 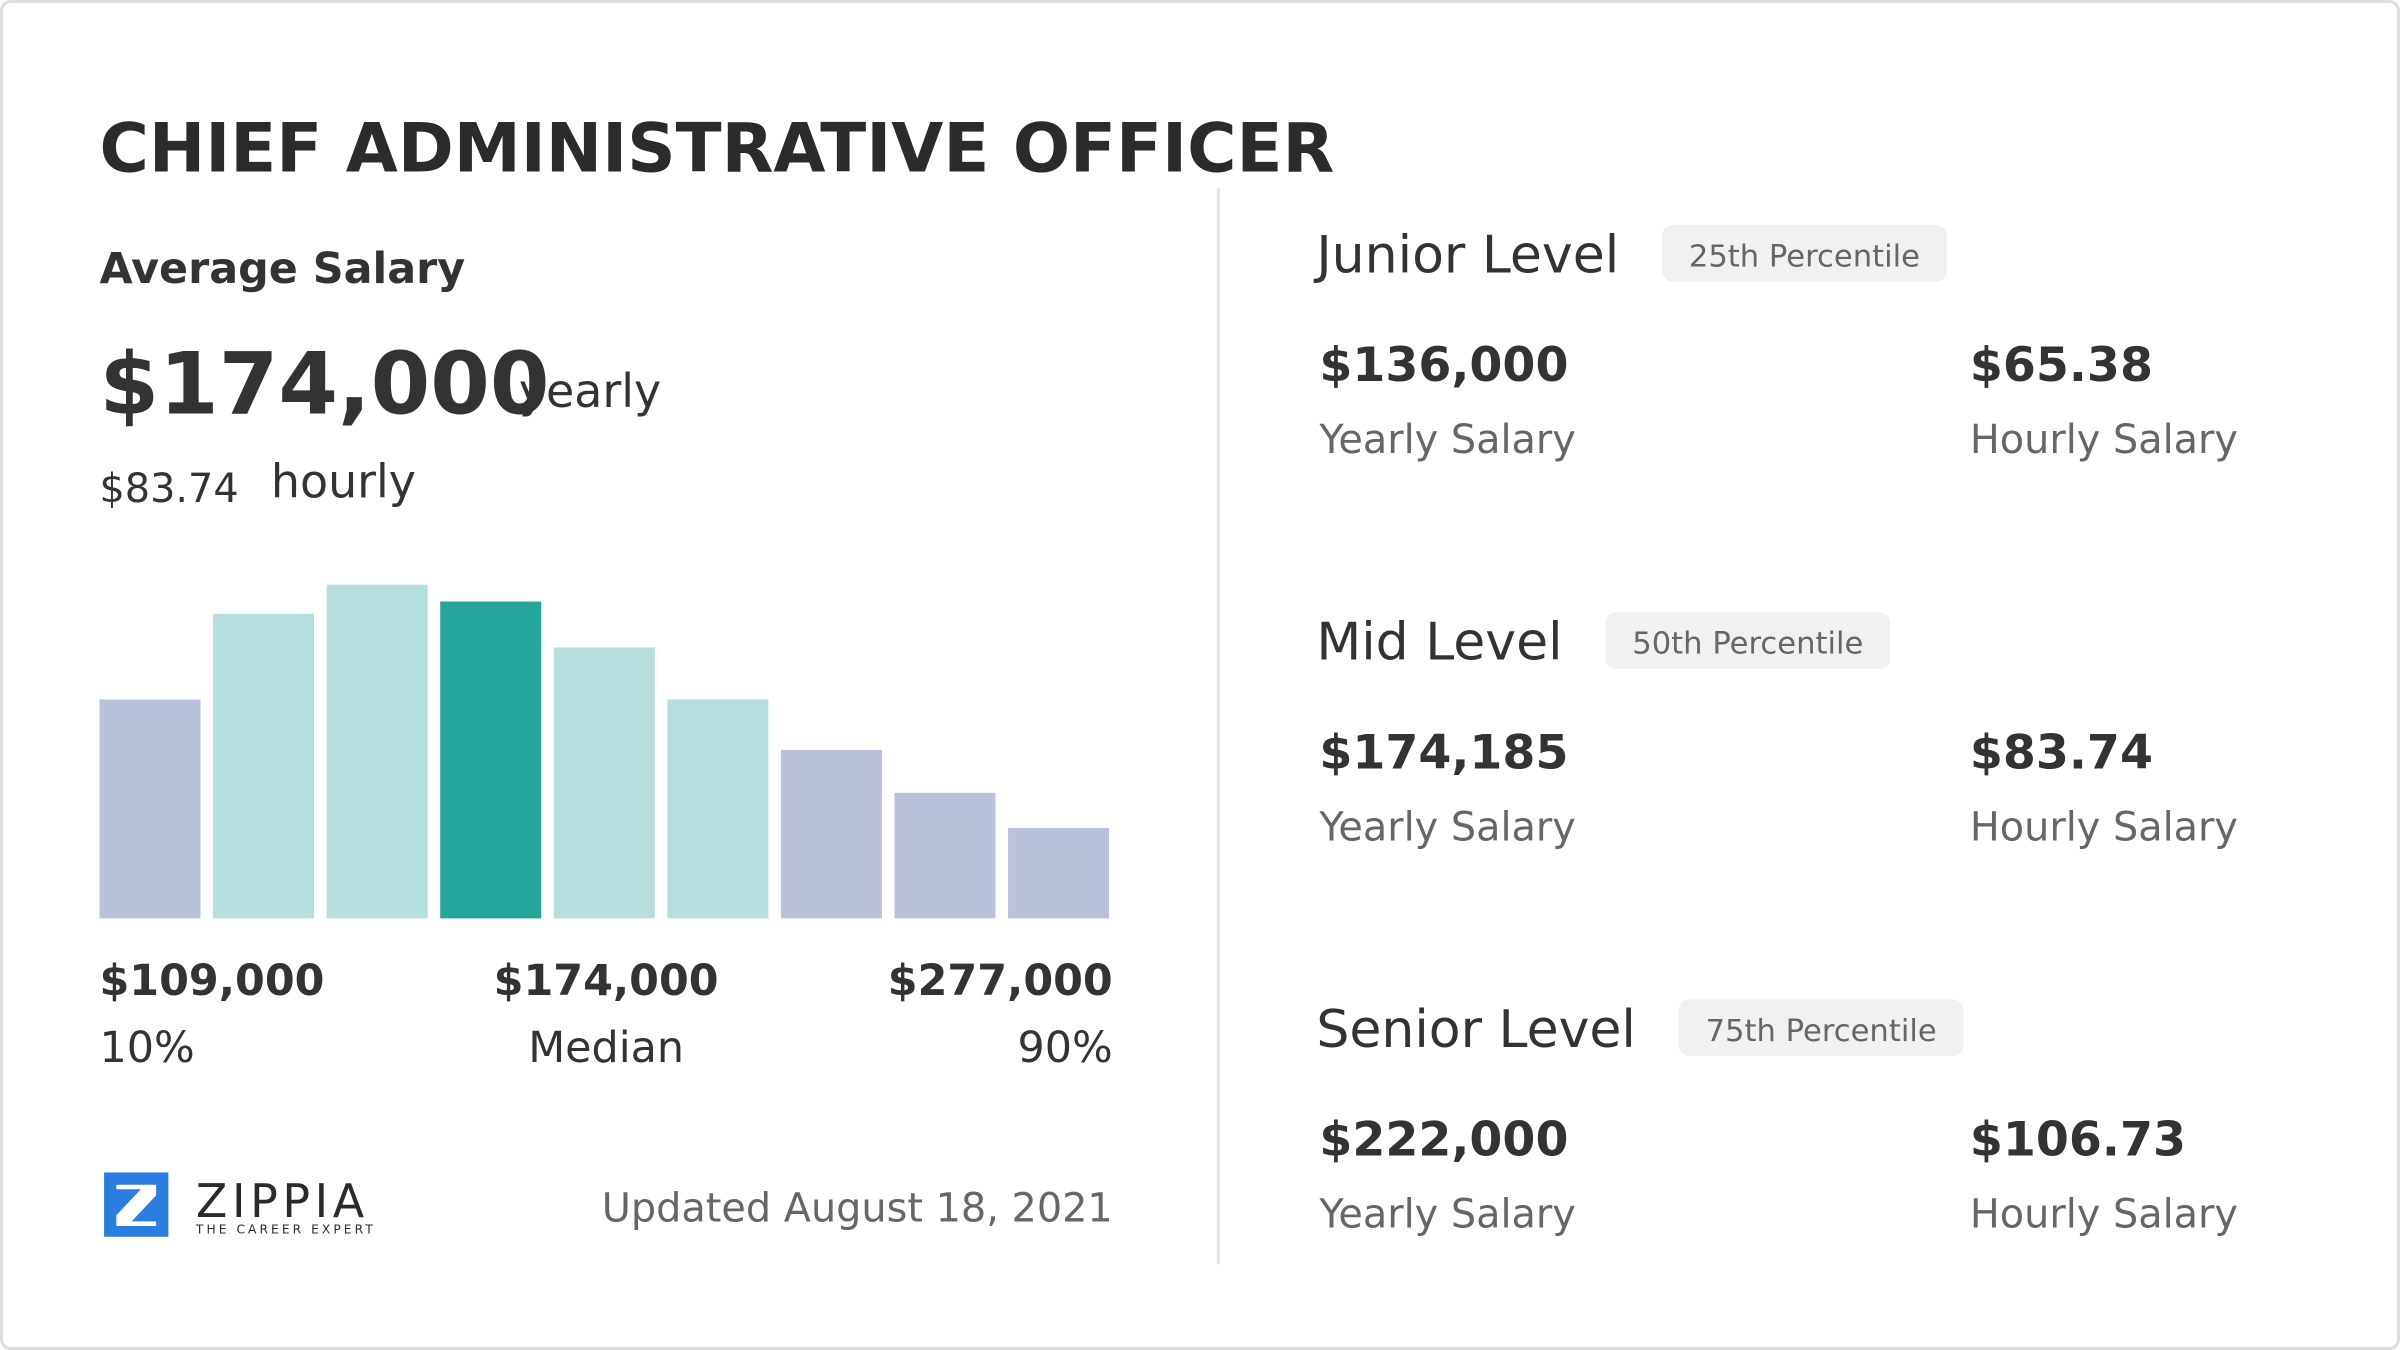 What do you see at coordinates (1466, 255) in the screenshot?
I see `level-name: Junior Level` at bounding box center [1466, 255].